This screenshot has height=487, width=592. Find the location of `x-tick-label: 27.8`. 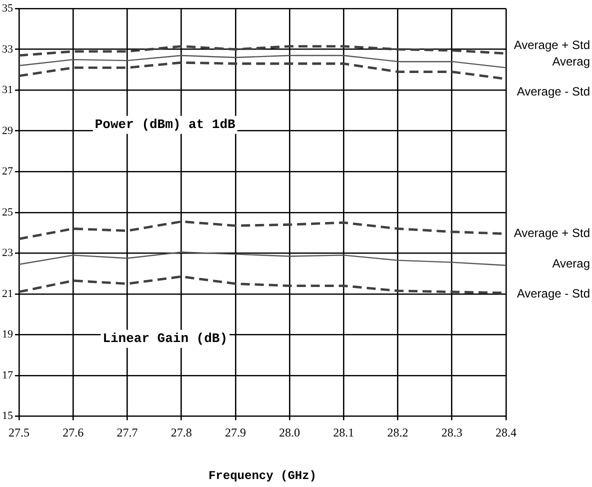

x-tick-label: 27.8 is located at coordinates (181, 433).